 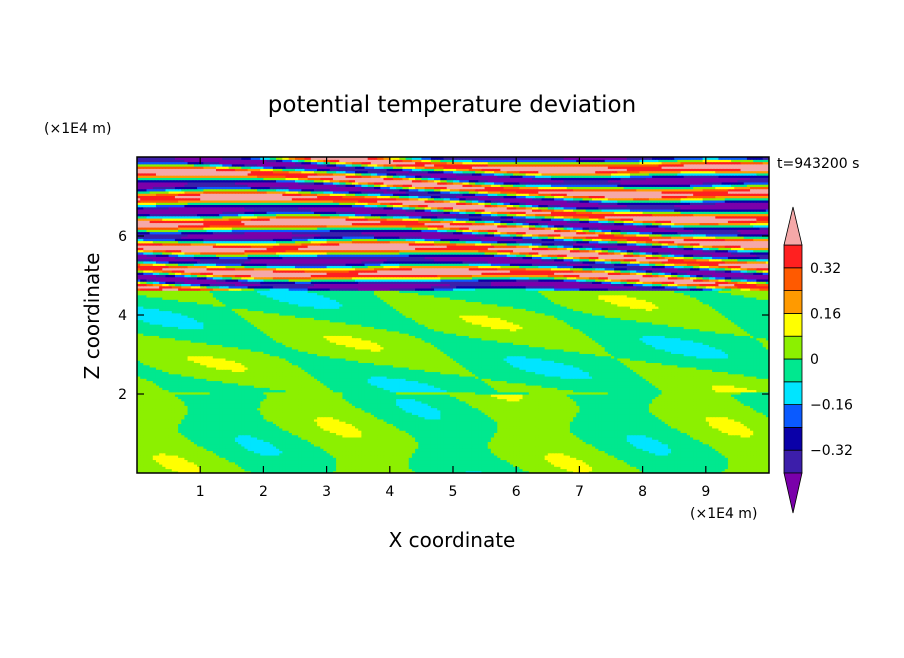 I want to click on time-label: t=943200 s, so click(x=818, y=164).